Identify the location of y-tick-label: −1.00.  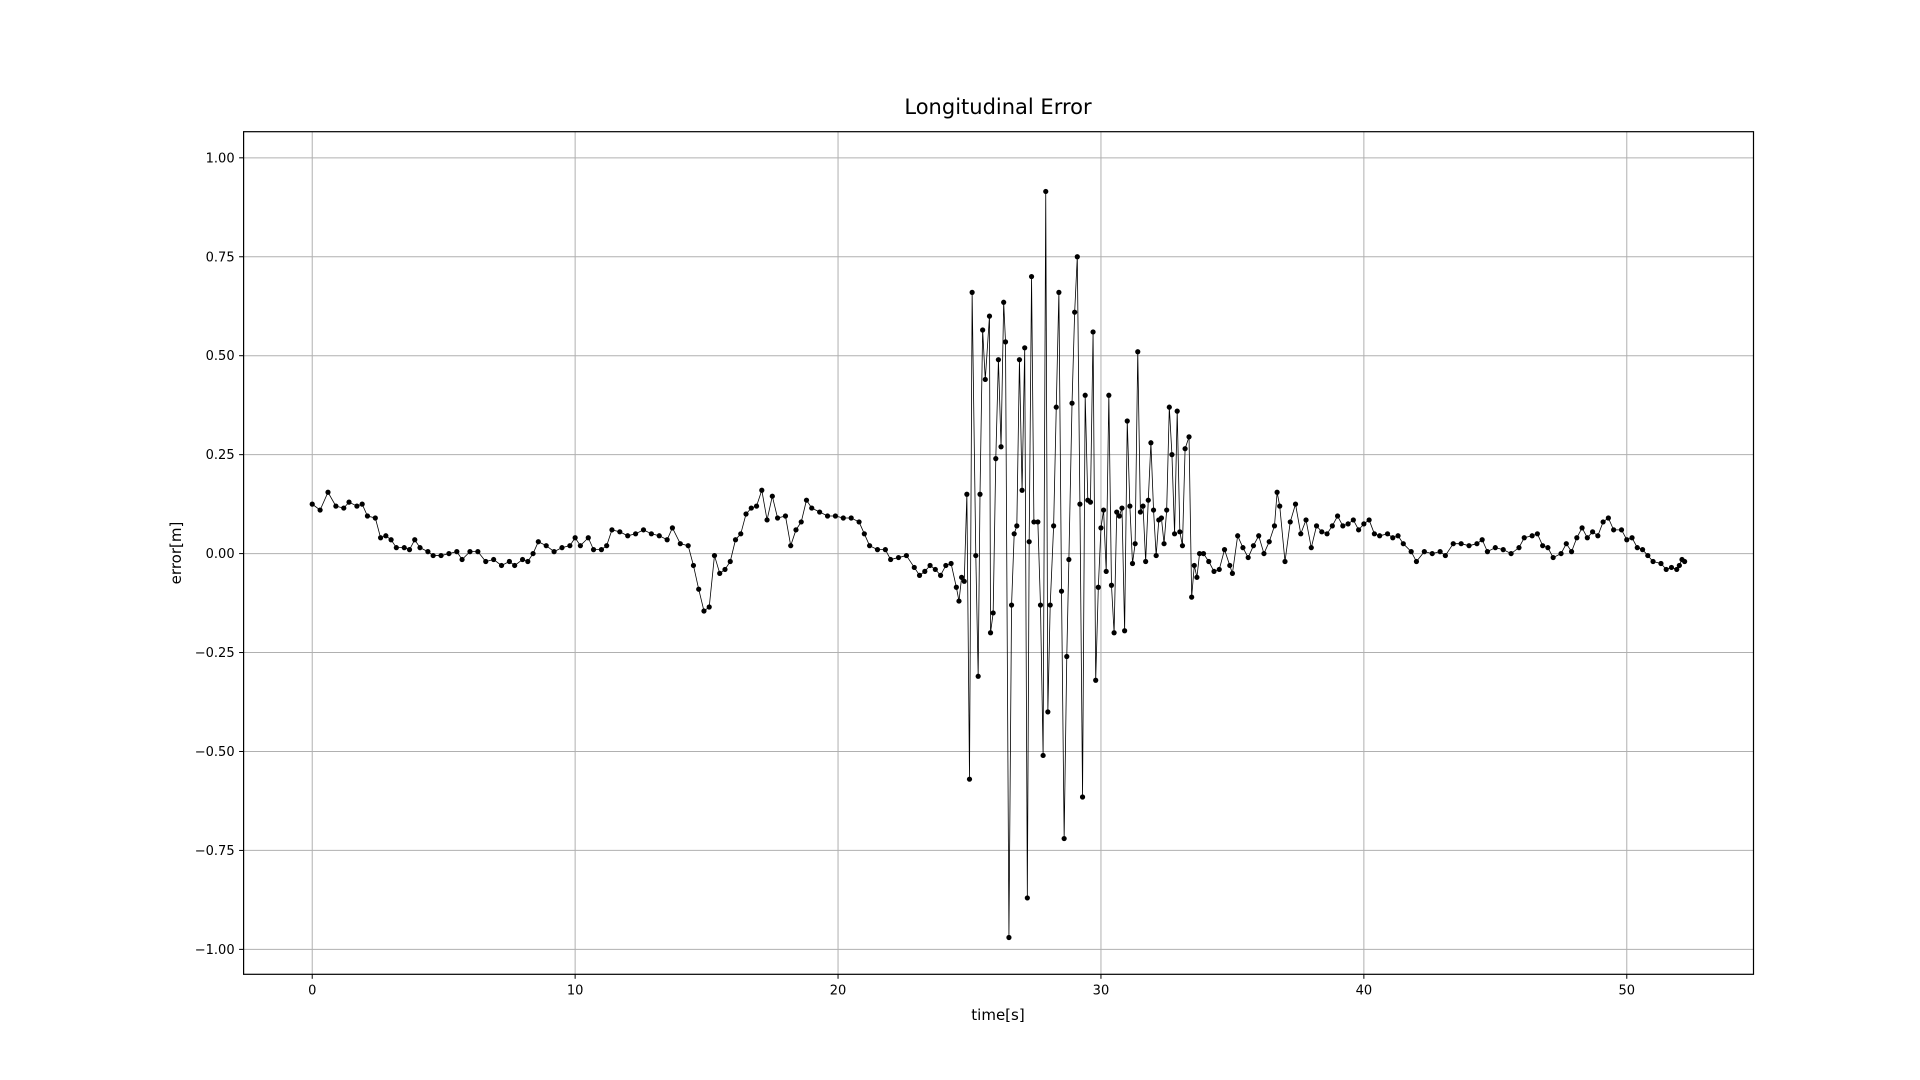
(215, 950).